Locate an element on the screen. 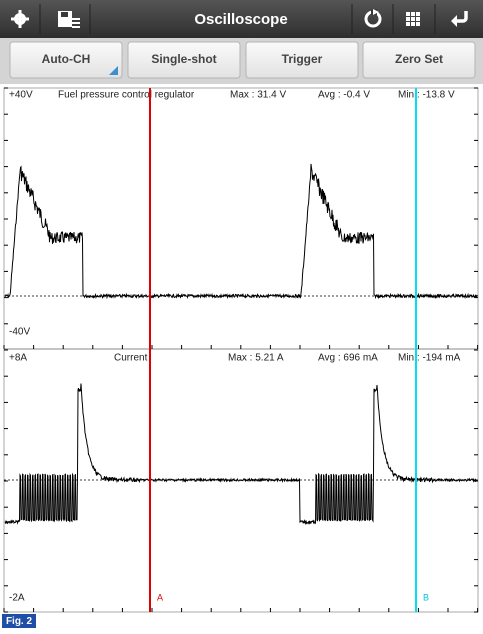 The width and height of the screenshot is (483, 634). button-label: Single-shot is located at coordinates (183, 59).